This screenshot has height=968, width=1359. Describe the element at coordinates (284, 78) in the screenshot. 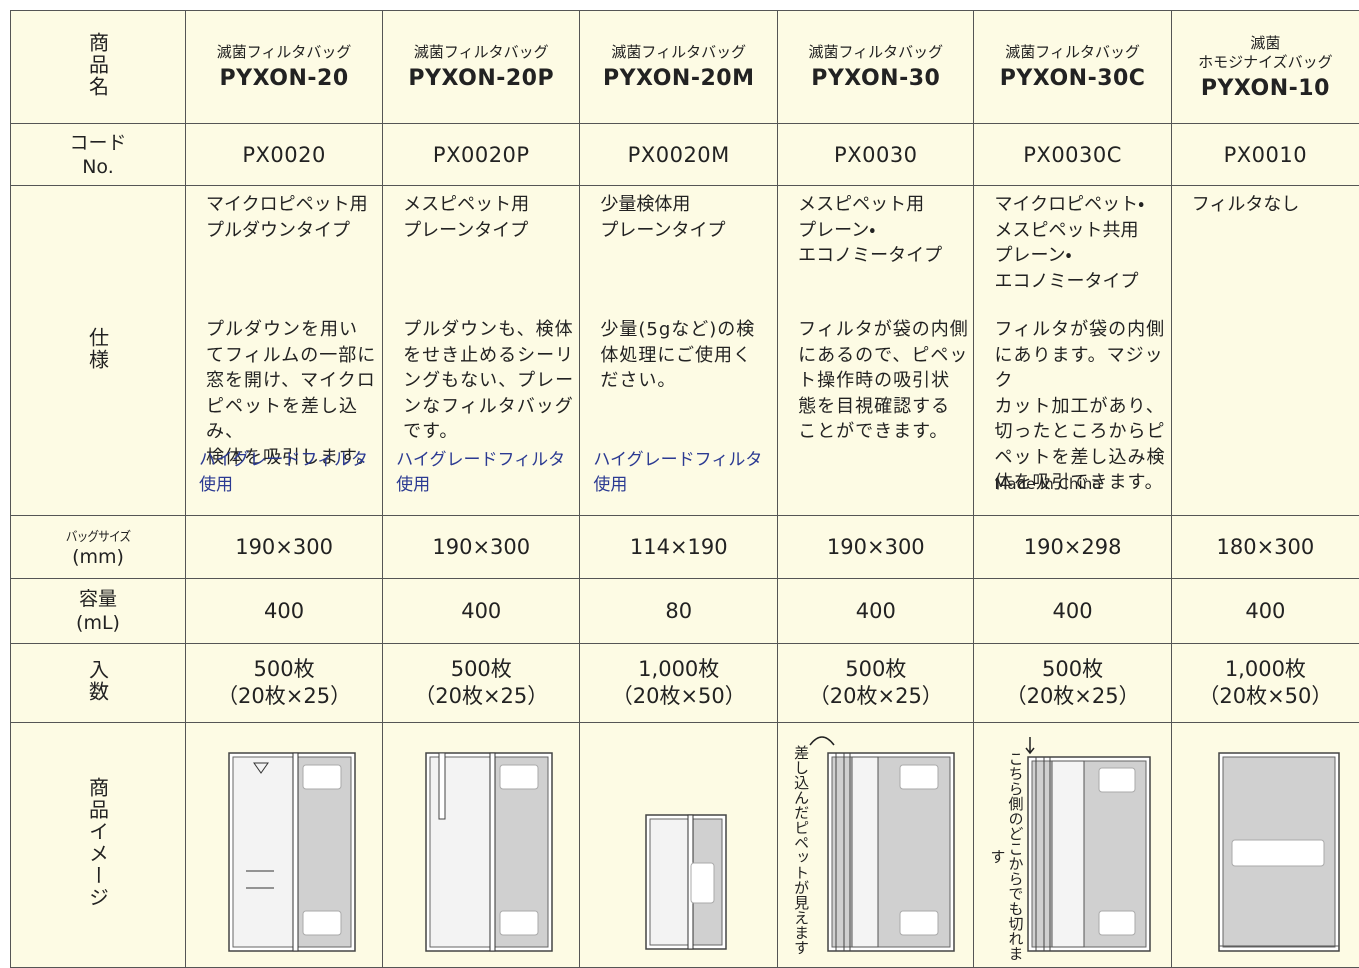

I see `product-model: PYXON-20` at that location.